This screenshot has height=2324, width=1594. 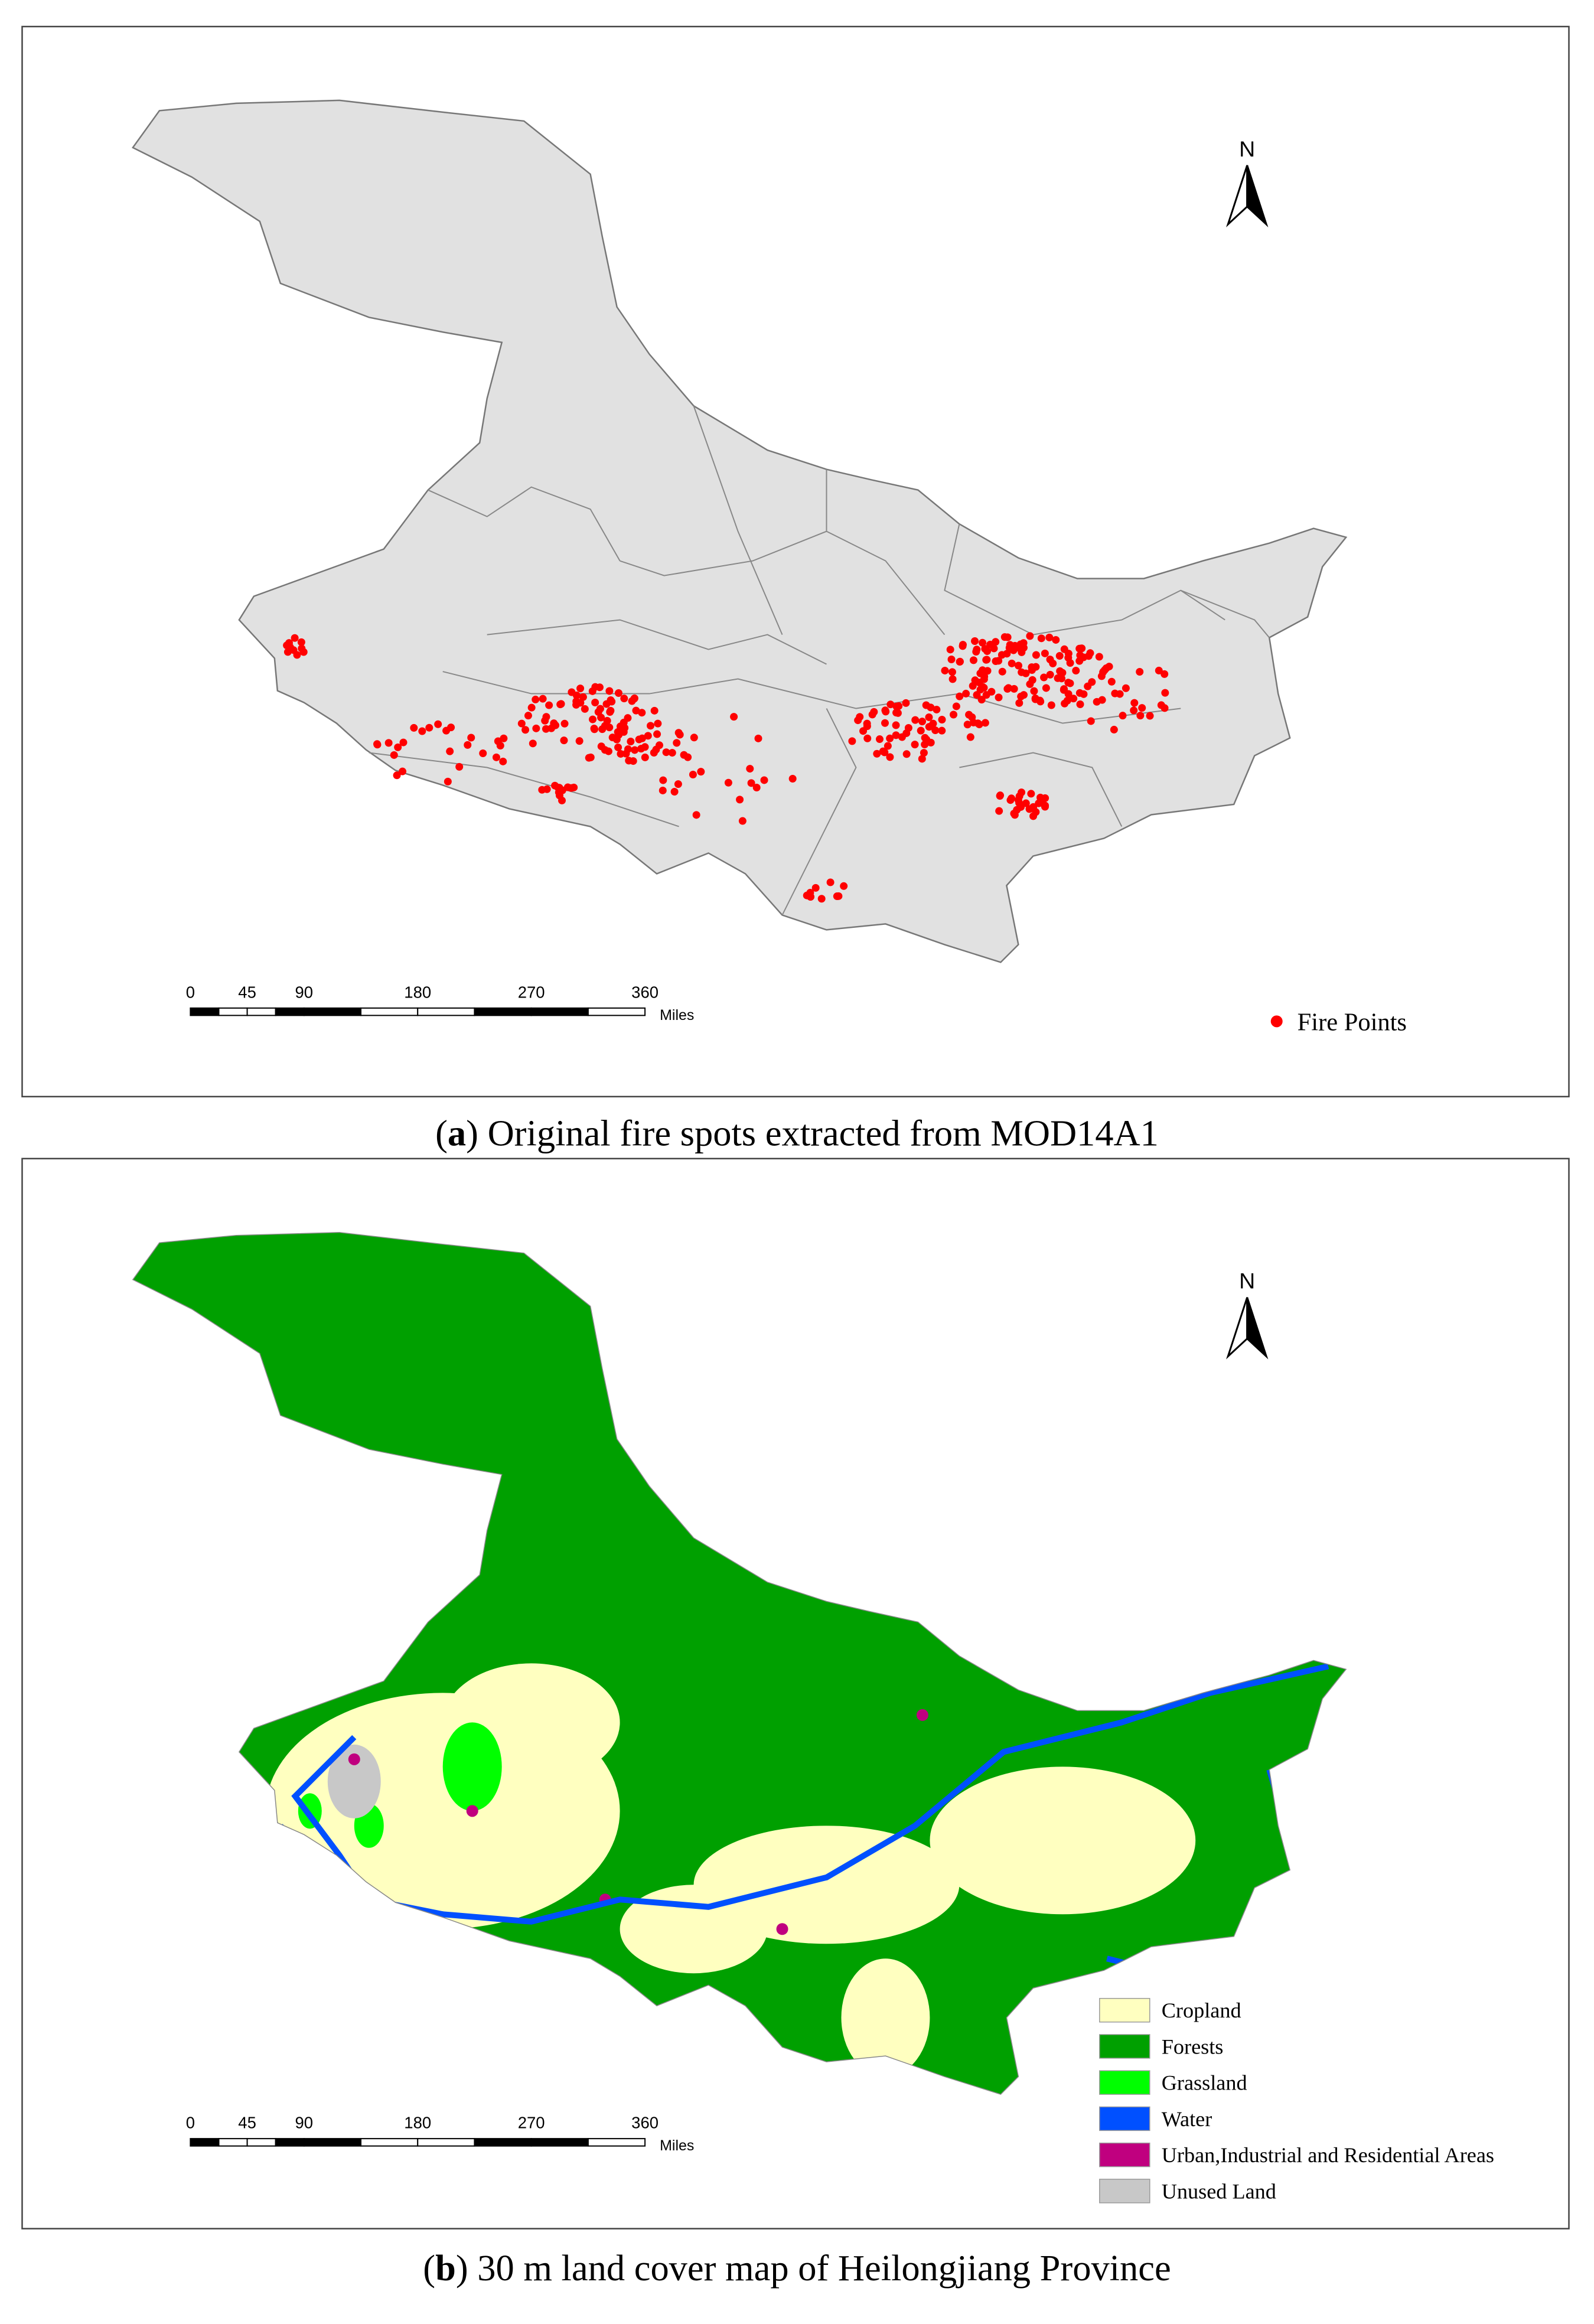 I want to click on scale-unit: Miles, so click(x=677, y=1016).